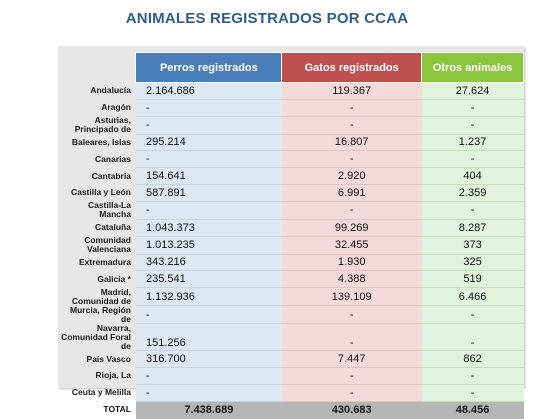 The image size is (534, 419). Describe the element at coordinates (208, 337) in the screenshot. I see `cell-perros: 151.256` at that location.